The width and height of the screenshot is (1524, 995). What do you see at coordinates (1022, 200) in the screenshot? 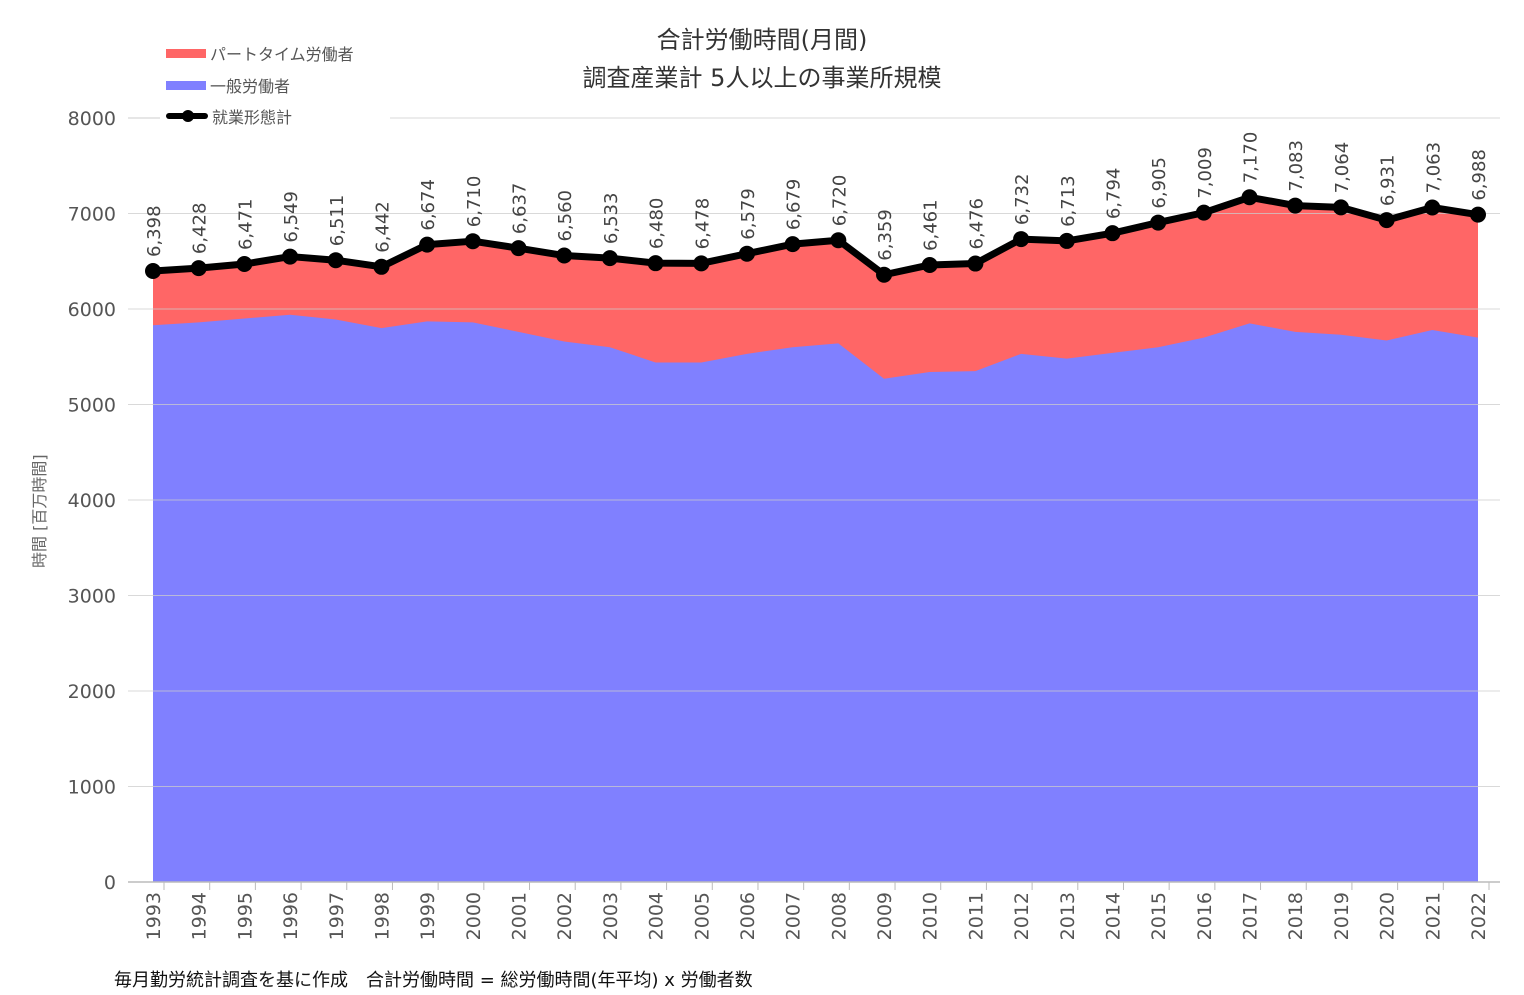
I see `data-label-total: 6,732` at bounding box center [1022, 200].